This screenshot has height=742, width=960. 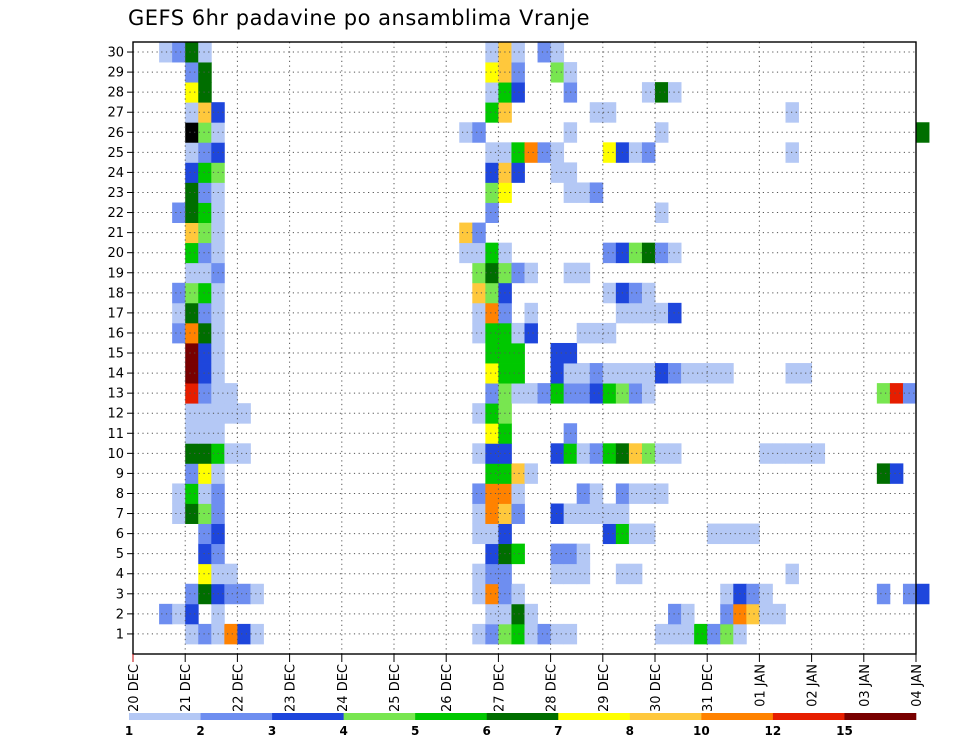 I want to click on legend-label: 6, so click(x=487, y=731).